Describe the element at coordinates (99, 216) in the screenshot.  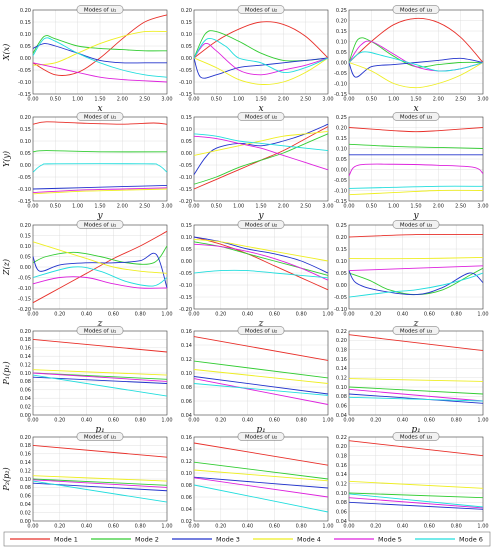
I see `x-axis-label: y` at that location.